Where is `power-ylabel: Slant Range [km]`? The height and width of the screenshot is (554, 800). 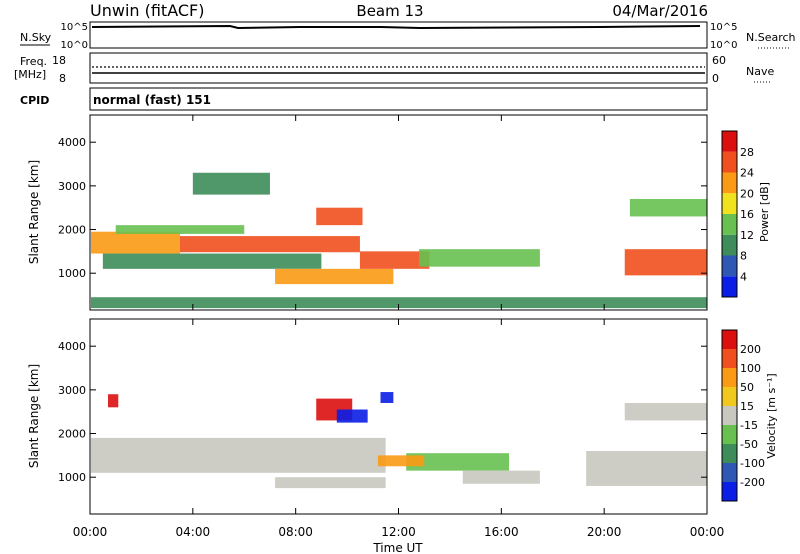 power-ylabel: Slant Range [km] is located at coordinates (34, 212).